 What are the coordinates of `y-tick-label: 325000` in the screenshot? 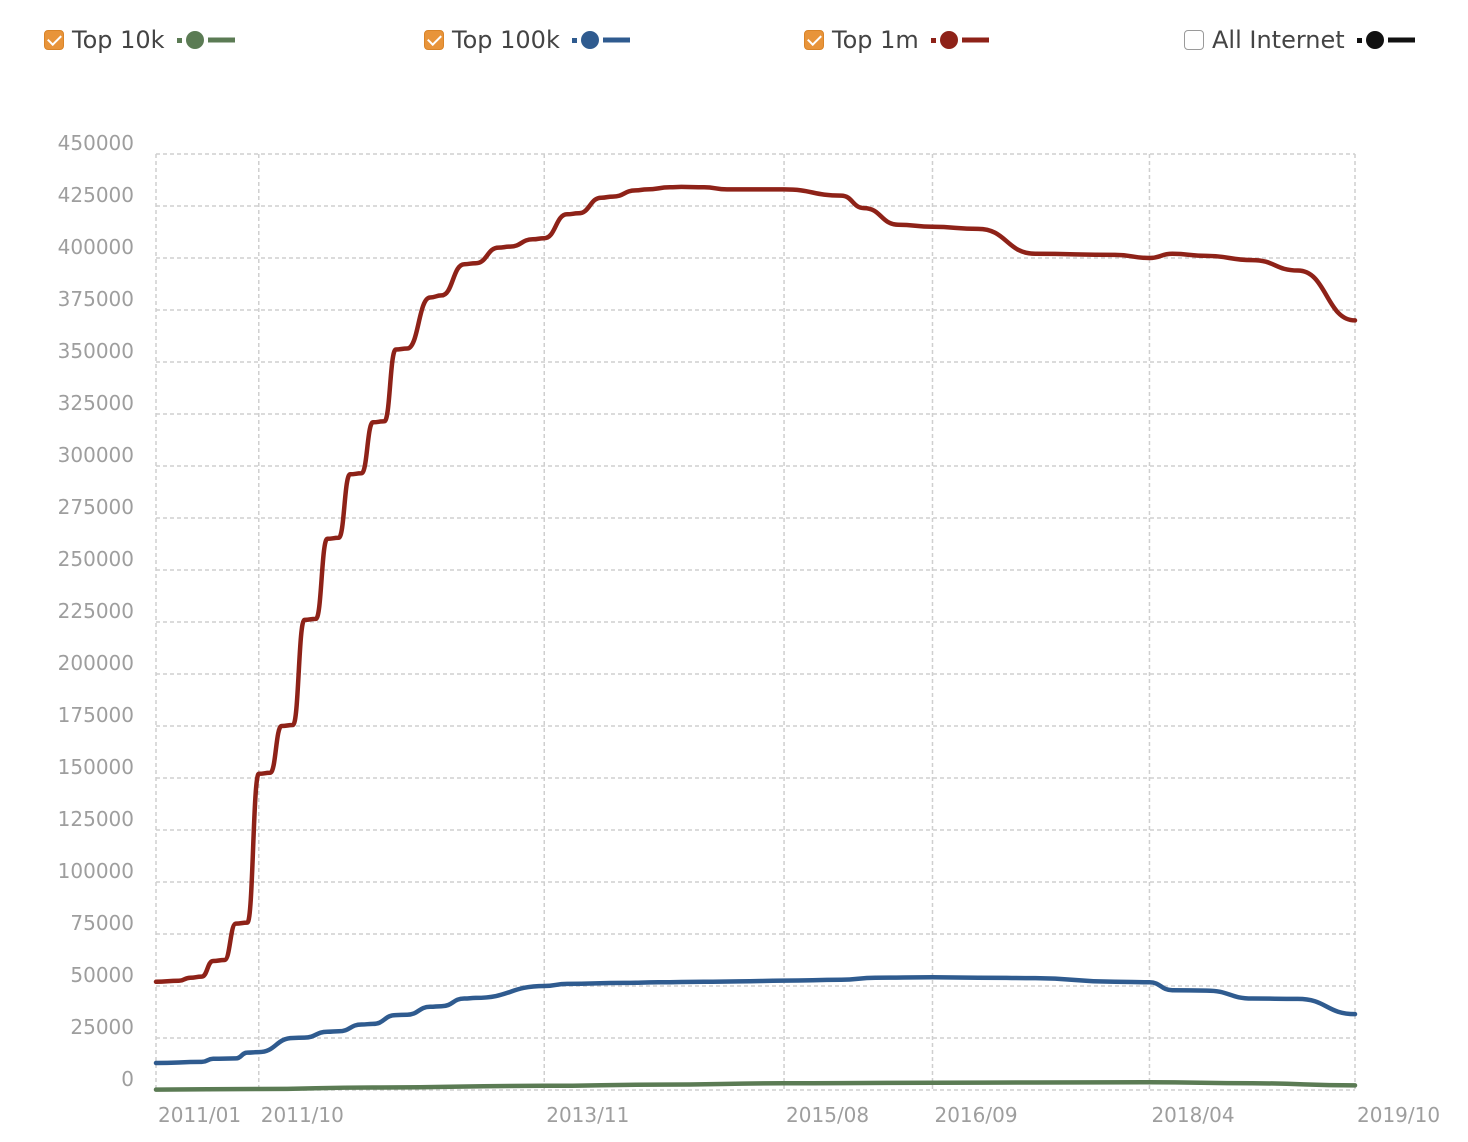 It's located at (96, 403).